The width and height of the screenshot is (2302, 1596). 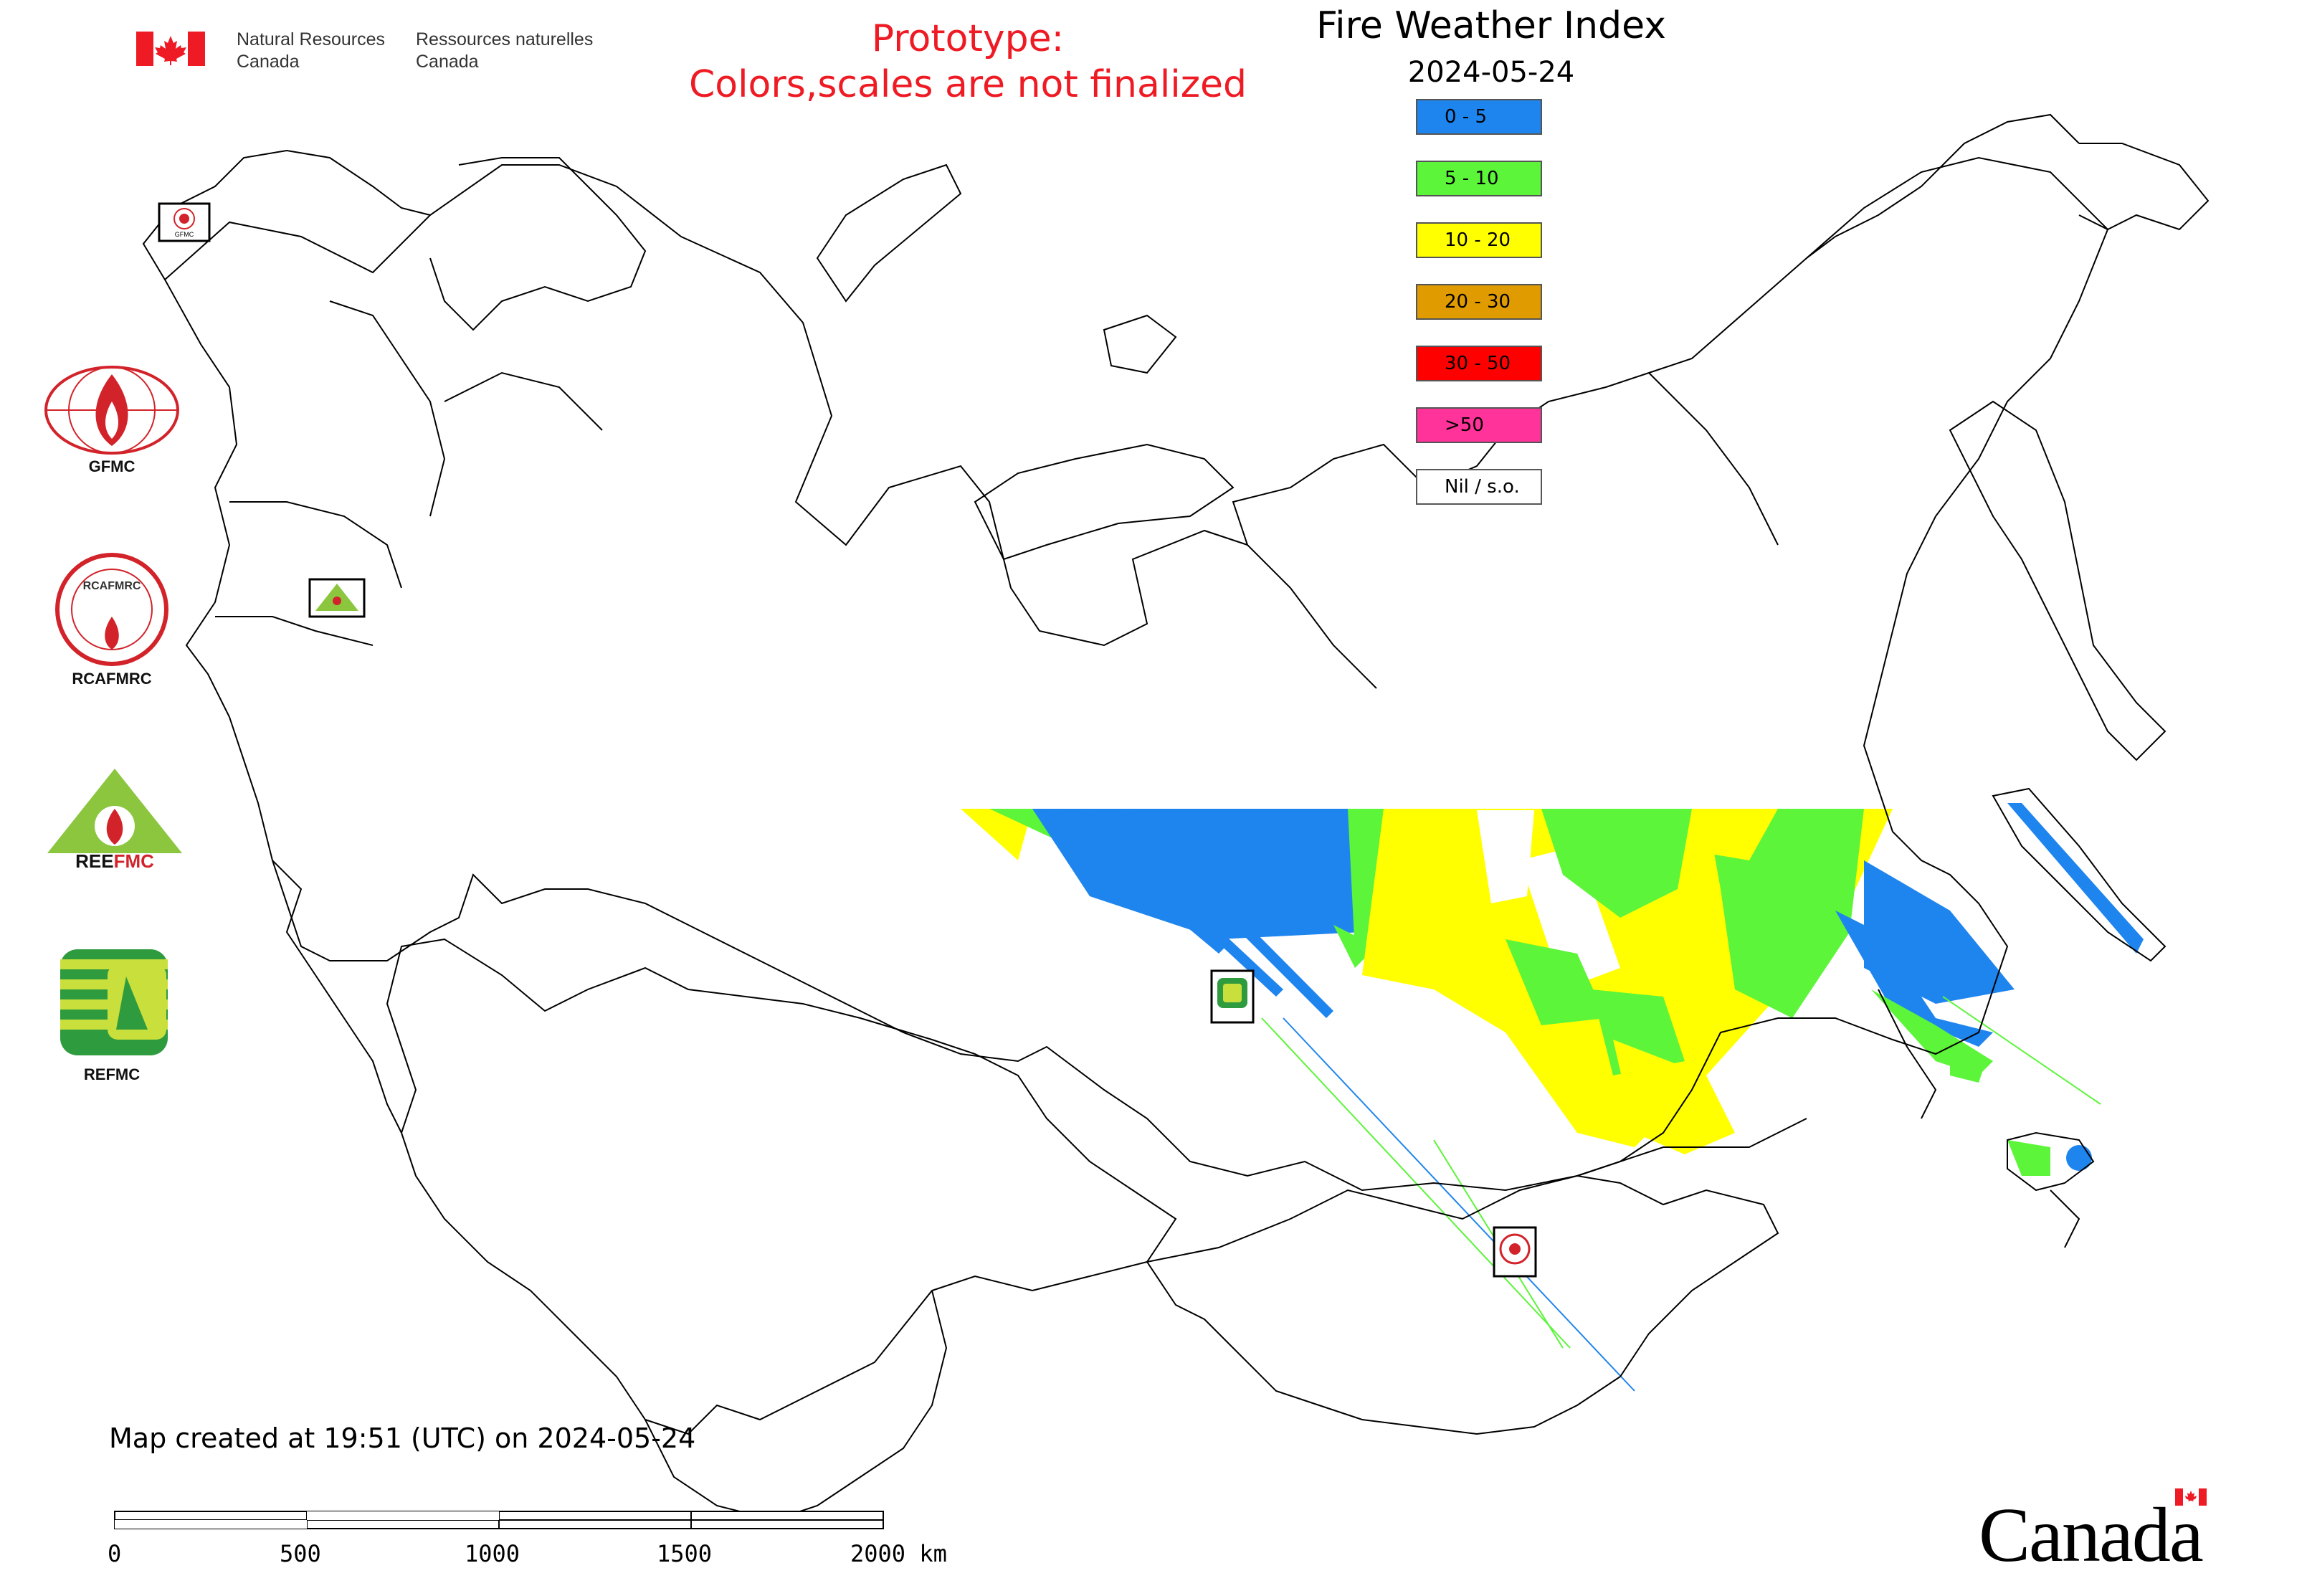 What do you see at coordinates (968, 84) in the screenshot?
I see `prototype-line2: Colors,scales are not finalized` at bounding box center [968, 84].